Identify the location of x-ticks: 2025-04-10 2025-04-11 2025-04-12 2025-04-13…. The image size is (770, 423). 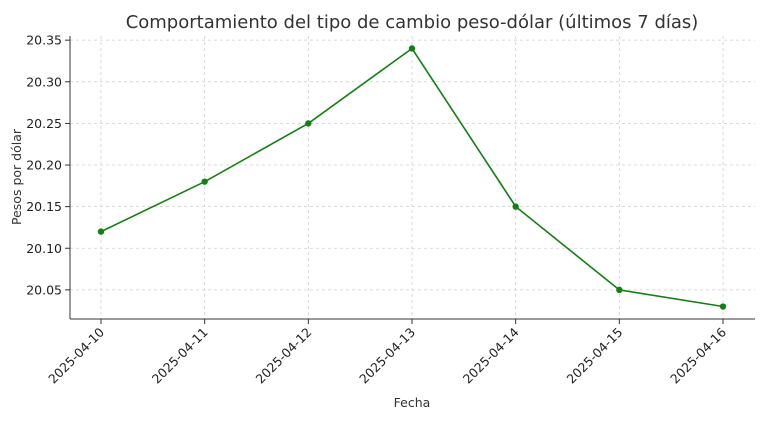
(387, 352).